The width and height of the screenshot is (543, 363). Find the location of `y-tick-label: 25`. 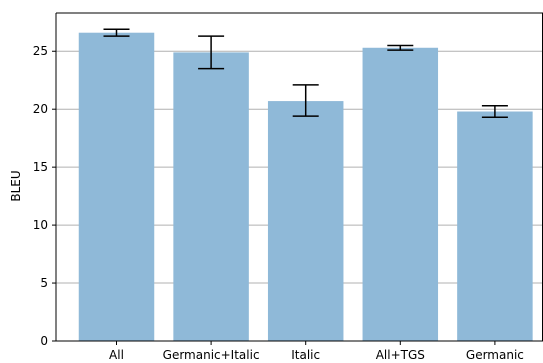

y-tick-label: 25 is located at coordinates (40, 51).